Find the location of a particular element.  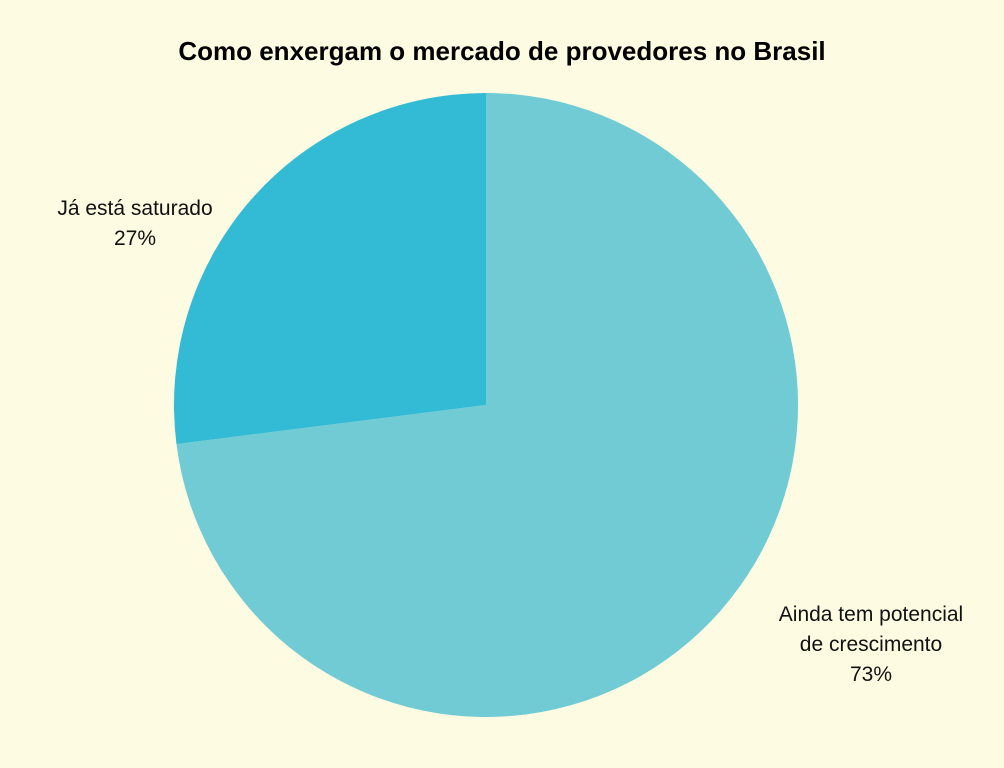

slice-label-line: Já está saturado is located at coordinates (135, 208).